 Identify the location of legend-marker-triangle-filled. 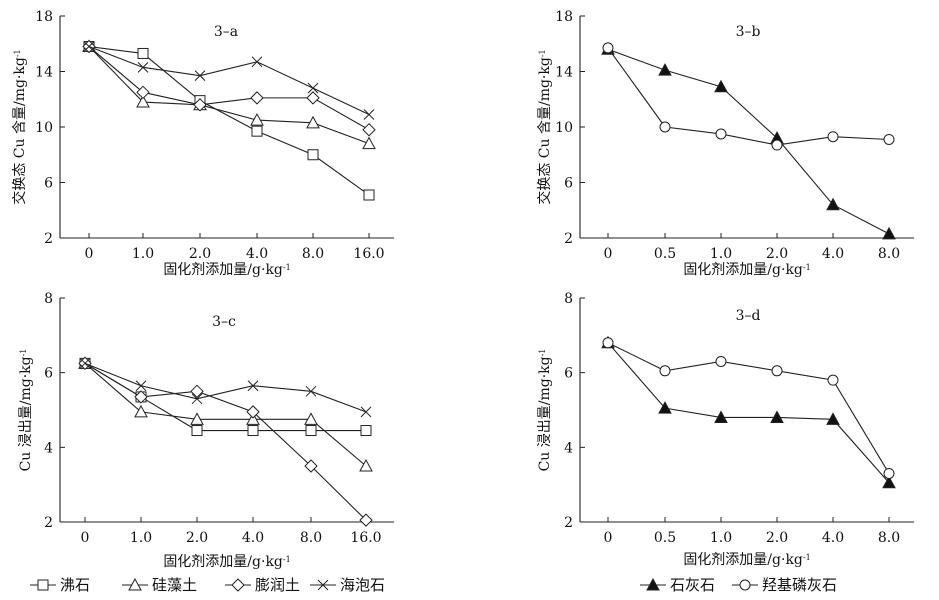
(653, 584).